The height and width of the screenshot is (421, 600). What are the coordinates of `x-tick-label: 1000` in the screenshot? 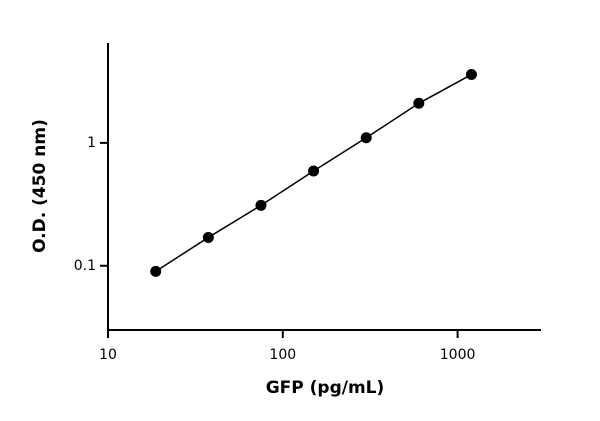 It's located at (458, 355).